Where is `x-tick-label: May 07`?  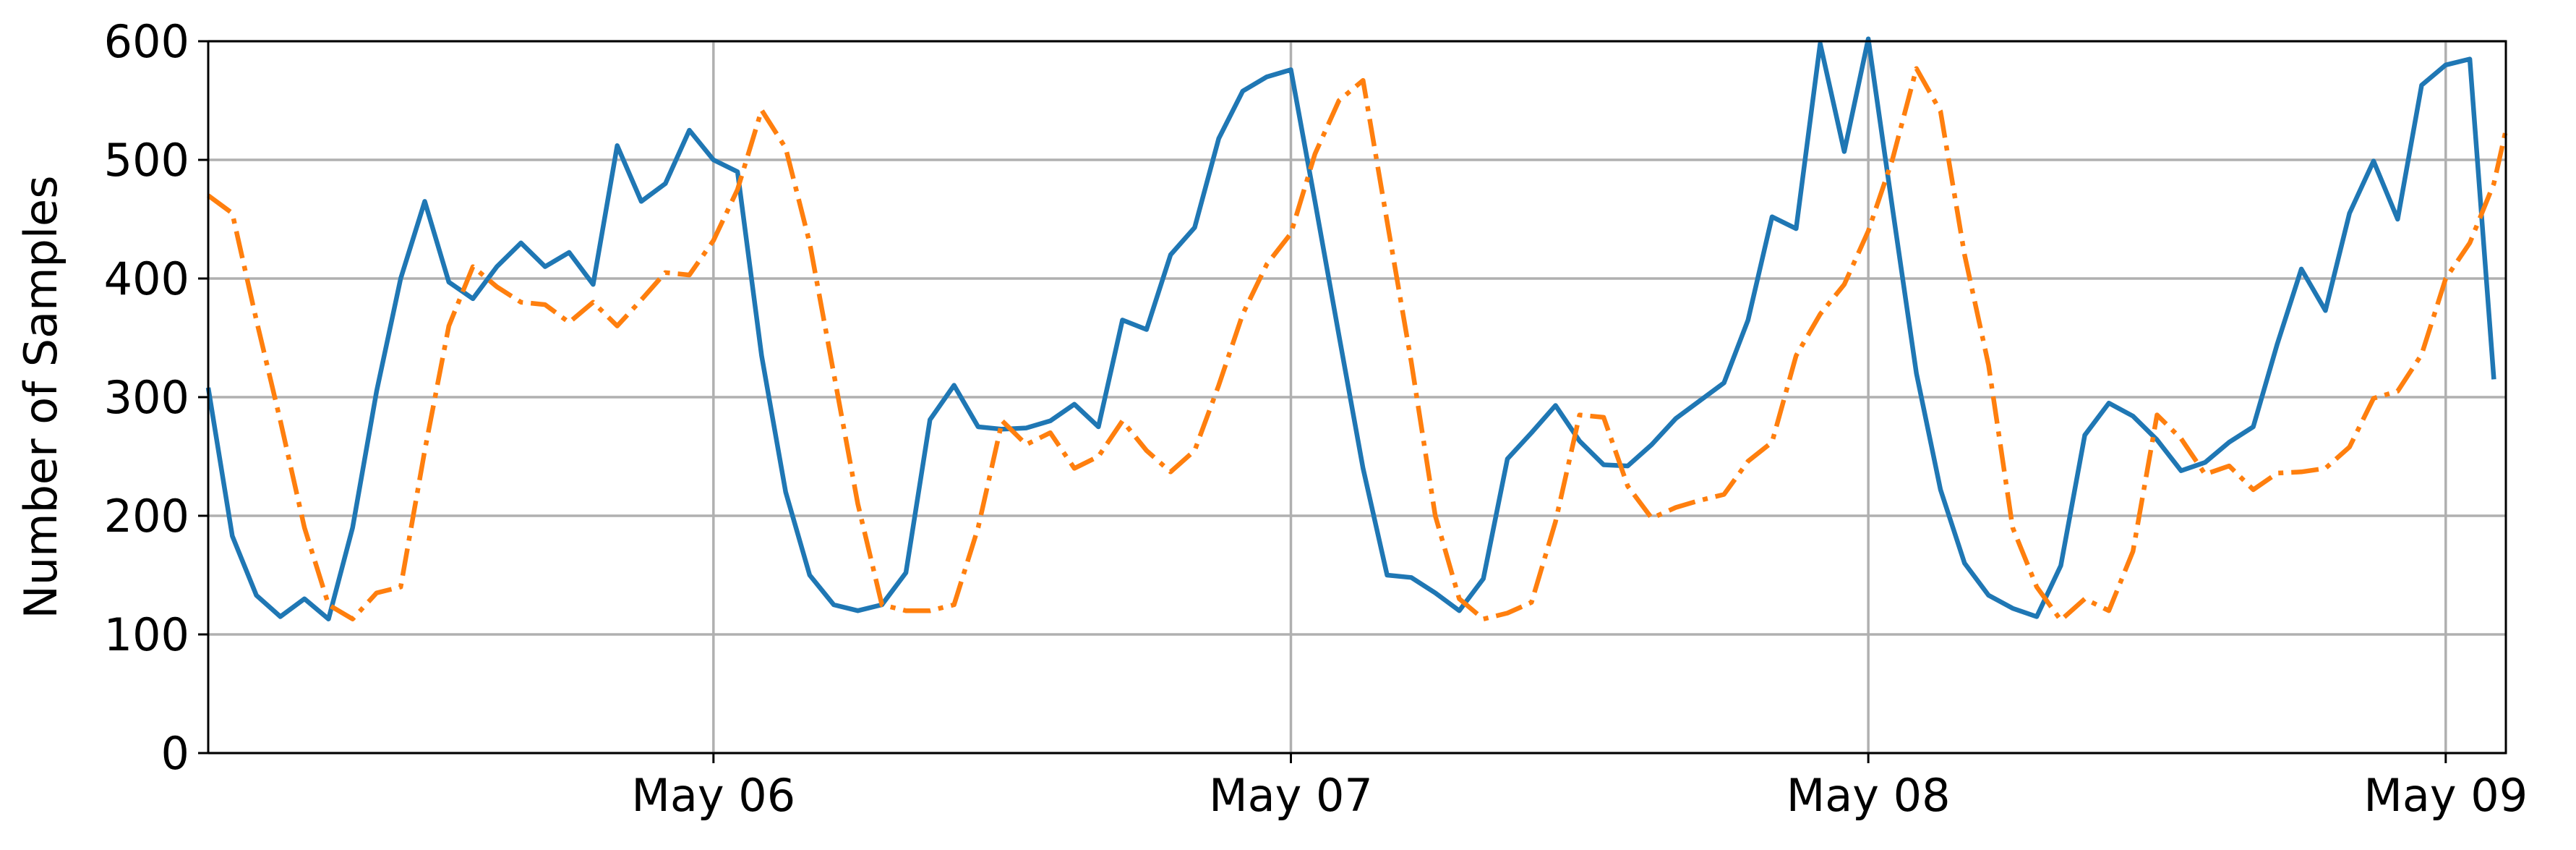 x-tick-label: May 07 is located at coordinates (1291, 796).